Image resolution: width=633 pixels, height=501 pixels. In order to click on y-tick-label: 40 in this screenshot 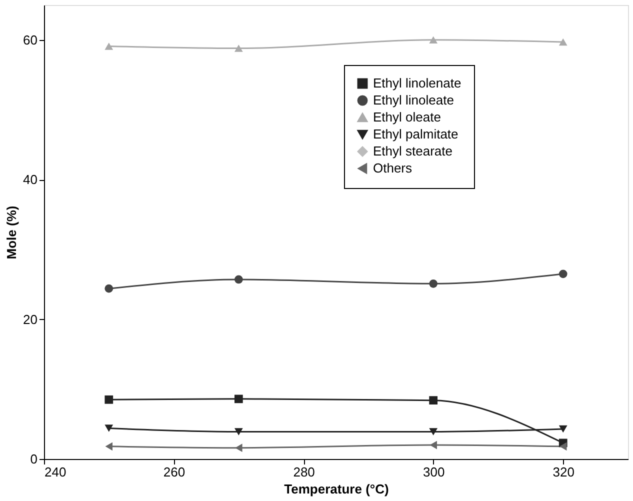, I will do `click(30, 180)`.